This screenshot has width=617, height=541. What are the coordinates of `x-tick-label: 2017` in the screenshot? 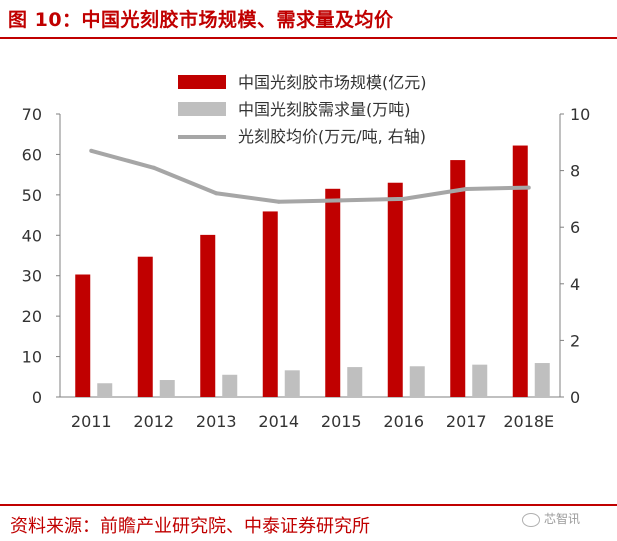 It's located at (466, 421).